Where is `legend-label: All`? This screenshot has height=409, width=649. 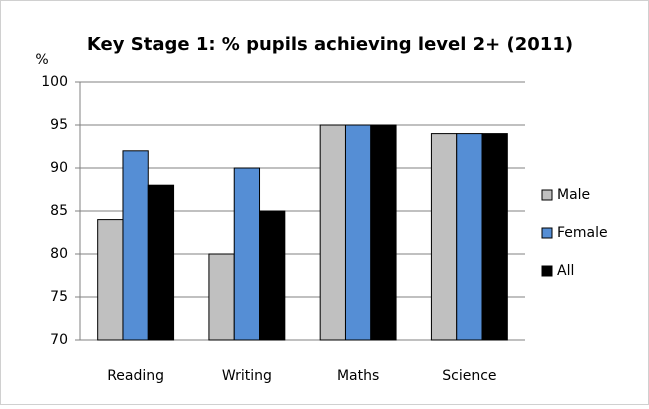
legend-label: All is located at coordinates (565, 271).